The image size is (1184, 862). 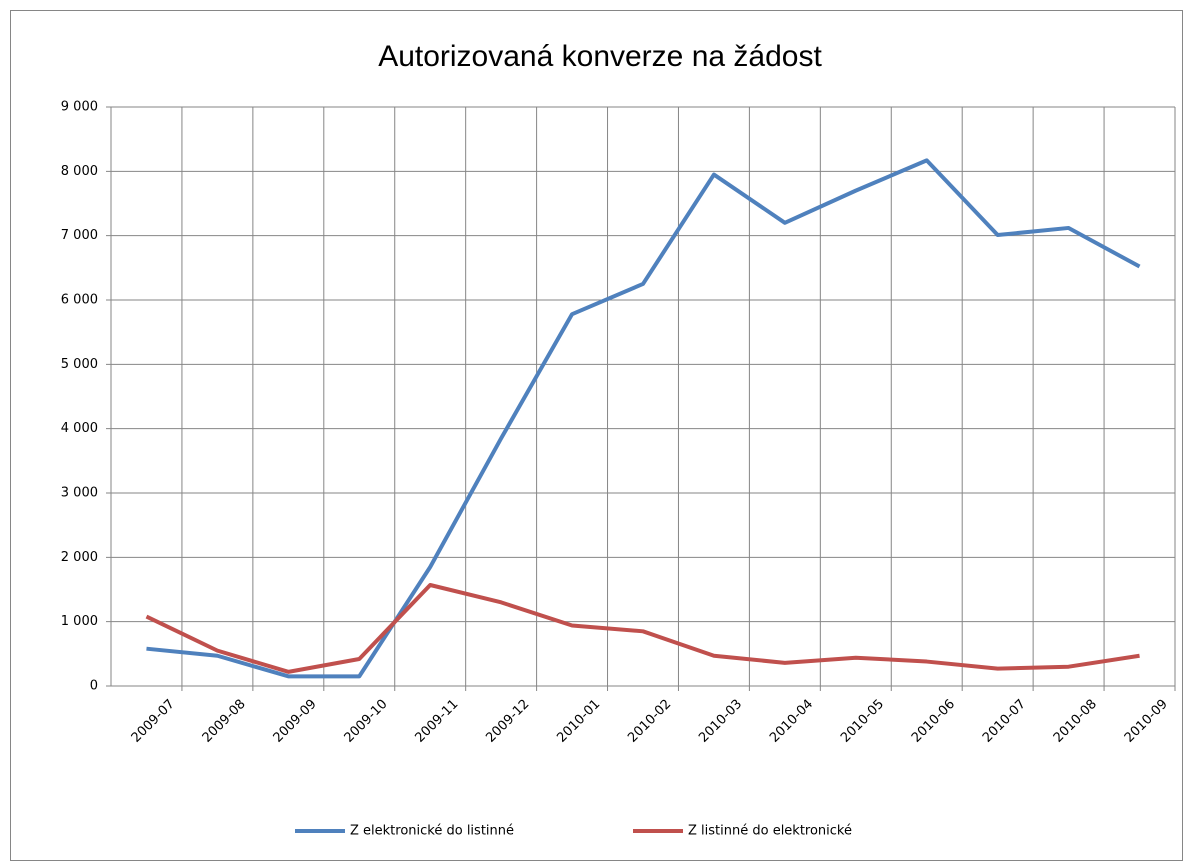 I want to click on y-tick-label: 2 000, so click(x=79, y=557).